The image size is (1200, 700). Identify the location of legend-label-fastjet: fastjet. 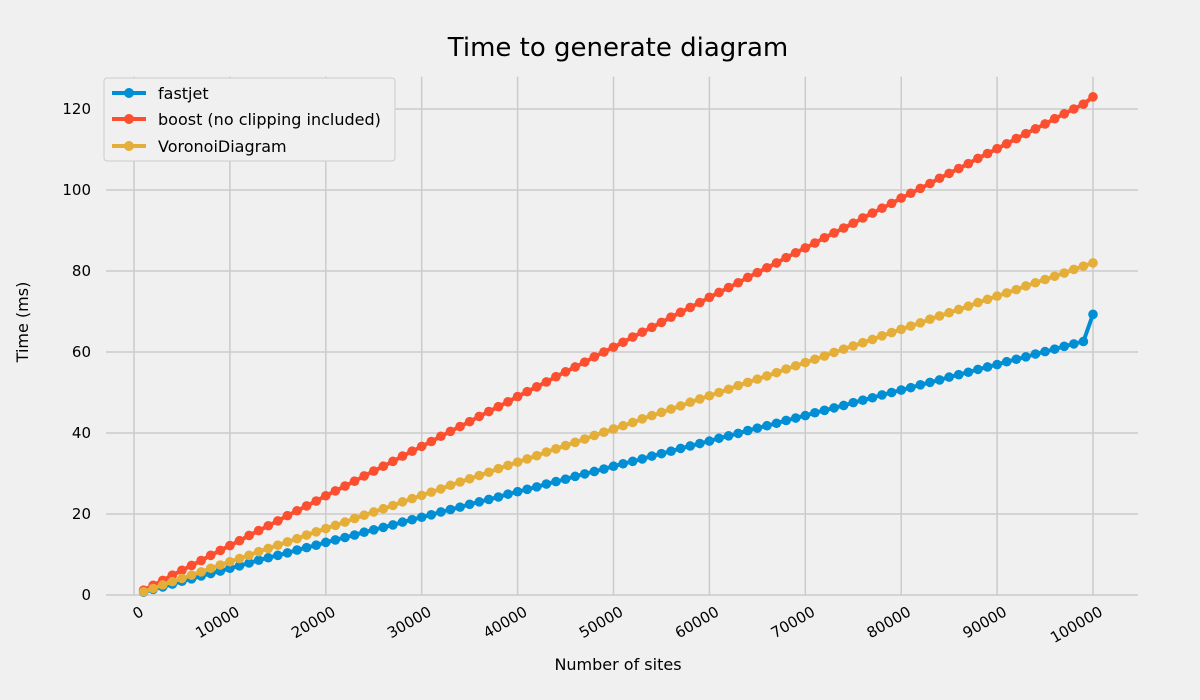
(183, 93).